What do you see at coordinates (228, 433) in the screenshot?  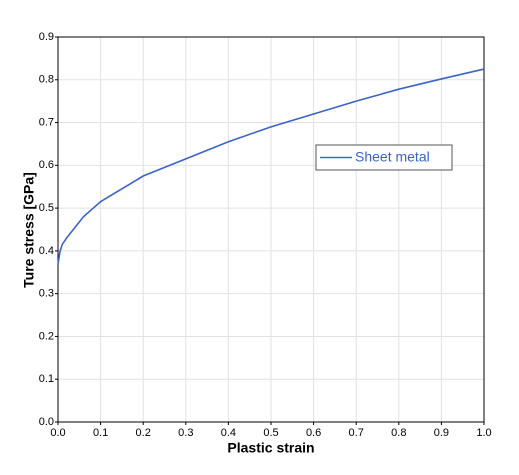 I see `x-tick-label: 0.4` at bounding box center [228, 433].